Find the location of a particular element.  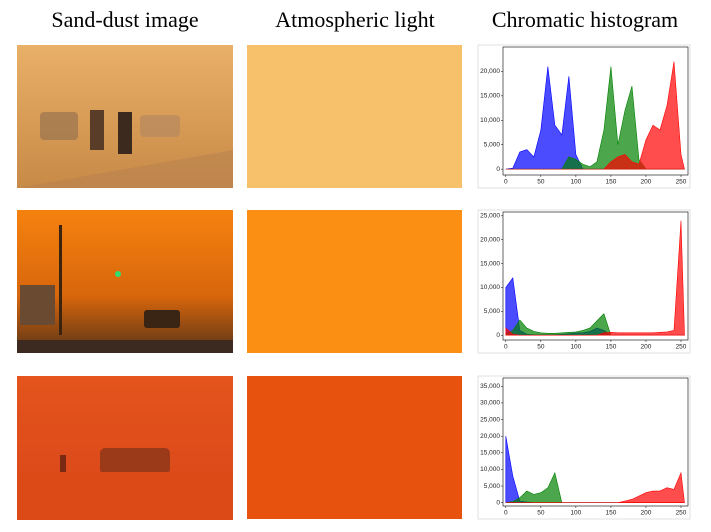

column-header: Atmospheric light is located at coordinates (354, 19).